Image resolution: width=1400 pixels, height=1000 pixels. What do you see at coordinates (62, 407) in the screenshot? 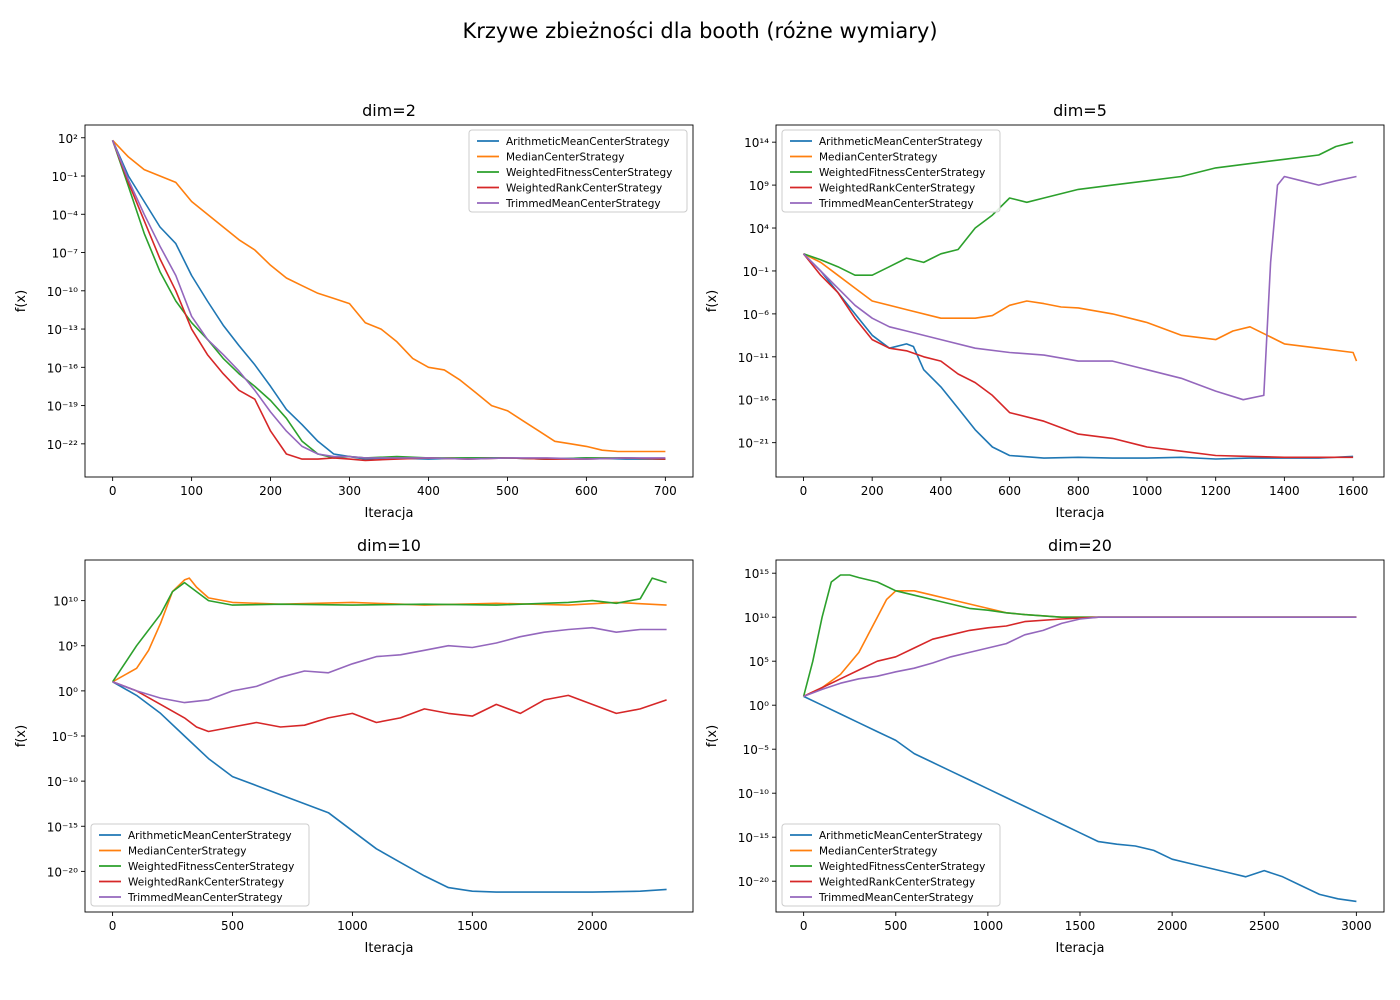
I see `y-tick-label: 10⁻¹⁹` at bounding box center [62, 407].